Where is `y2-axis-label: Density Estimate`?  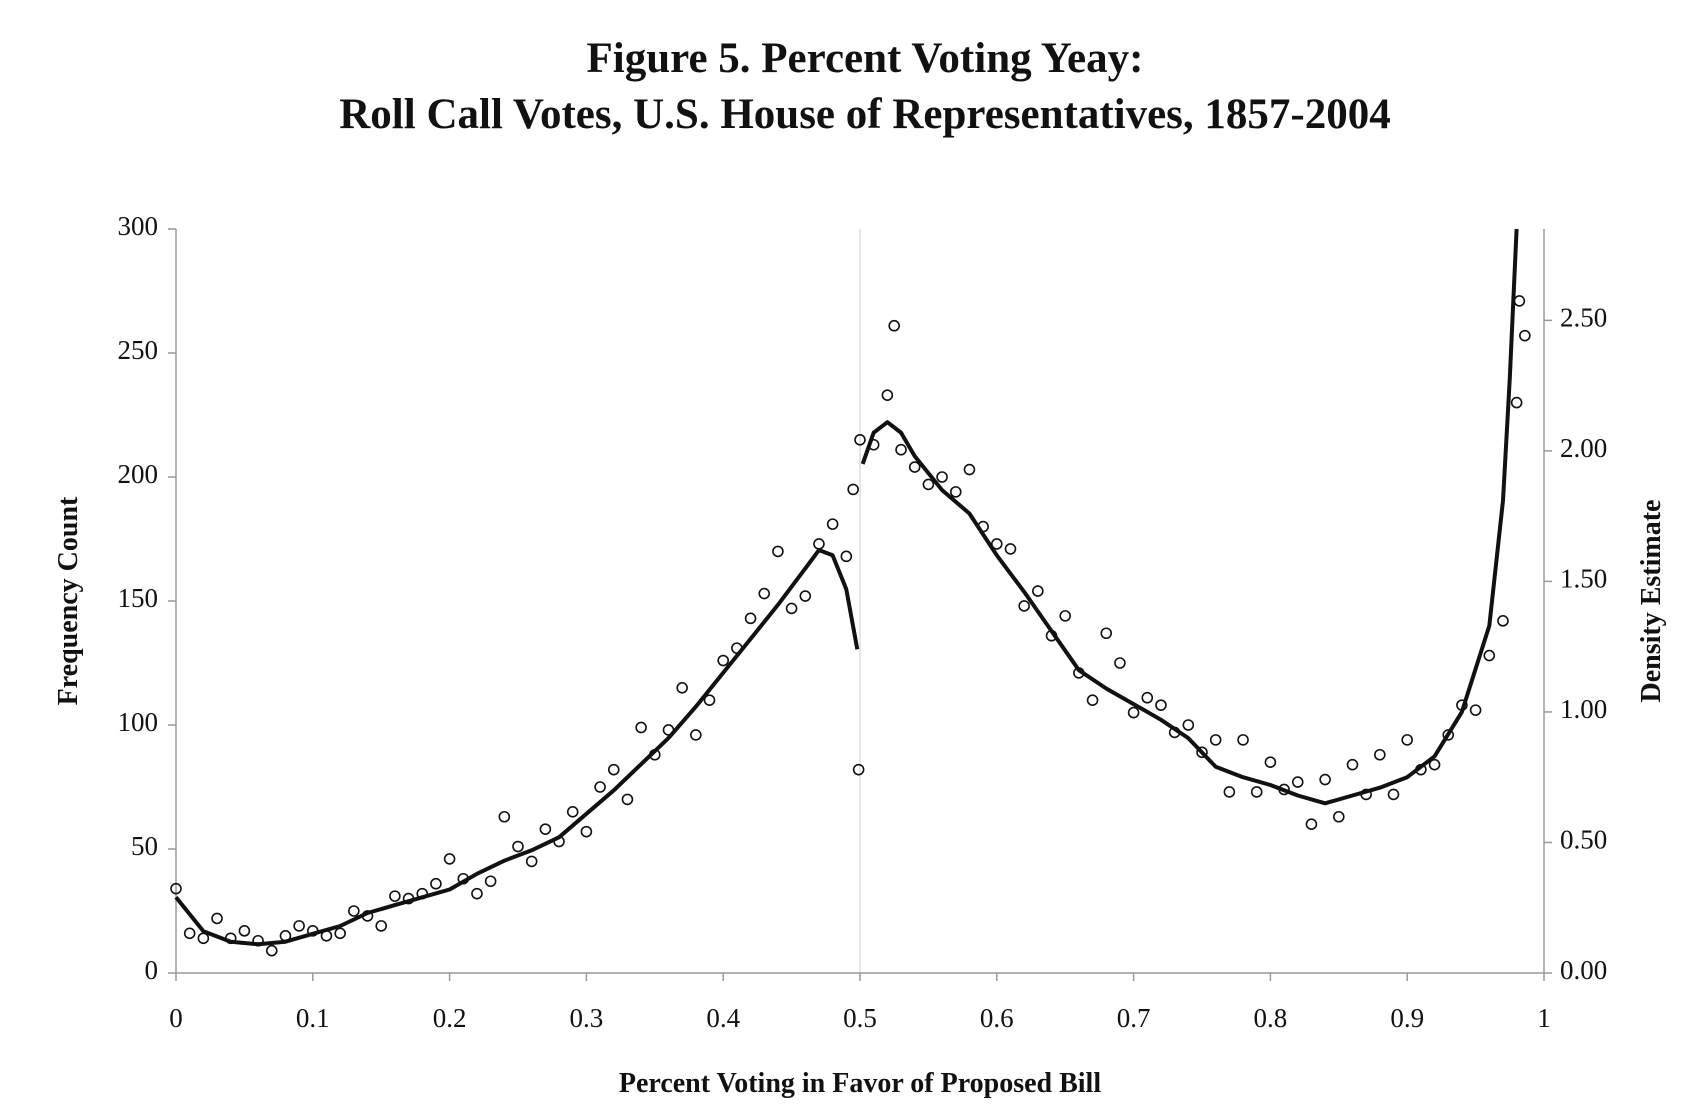
y2-axis-label: Density Estimate is located at coordinates (1651, 601).